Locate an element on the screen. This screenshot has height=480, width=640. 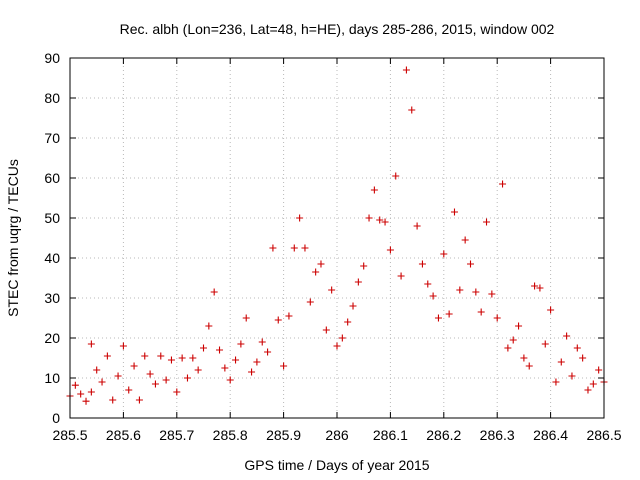
y-tick-label: 10 is located at coordinates (52, 378).